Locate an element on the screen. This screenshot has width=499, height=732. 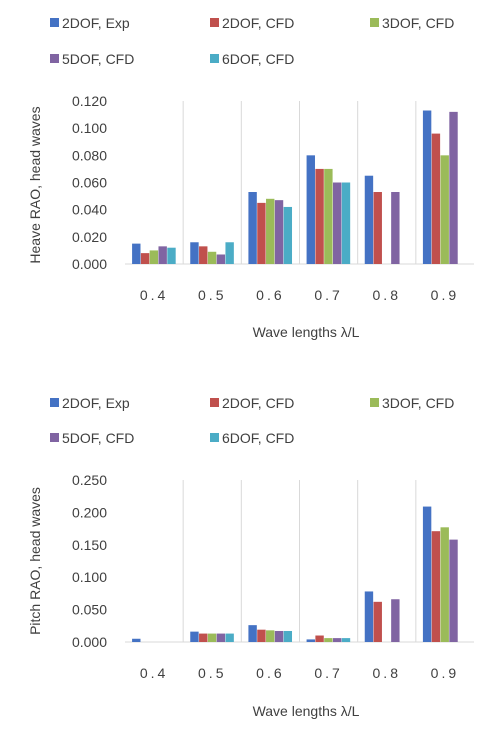
pitch-legend-label-4: 5DOF, CFD is located at coordinates (98, 438).